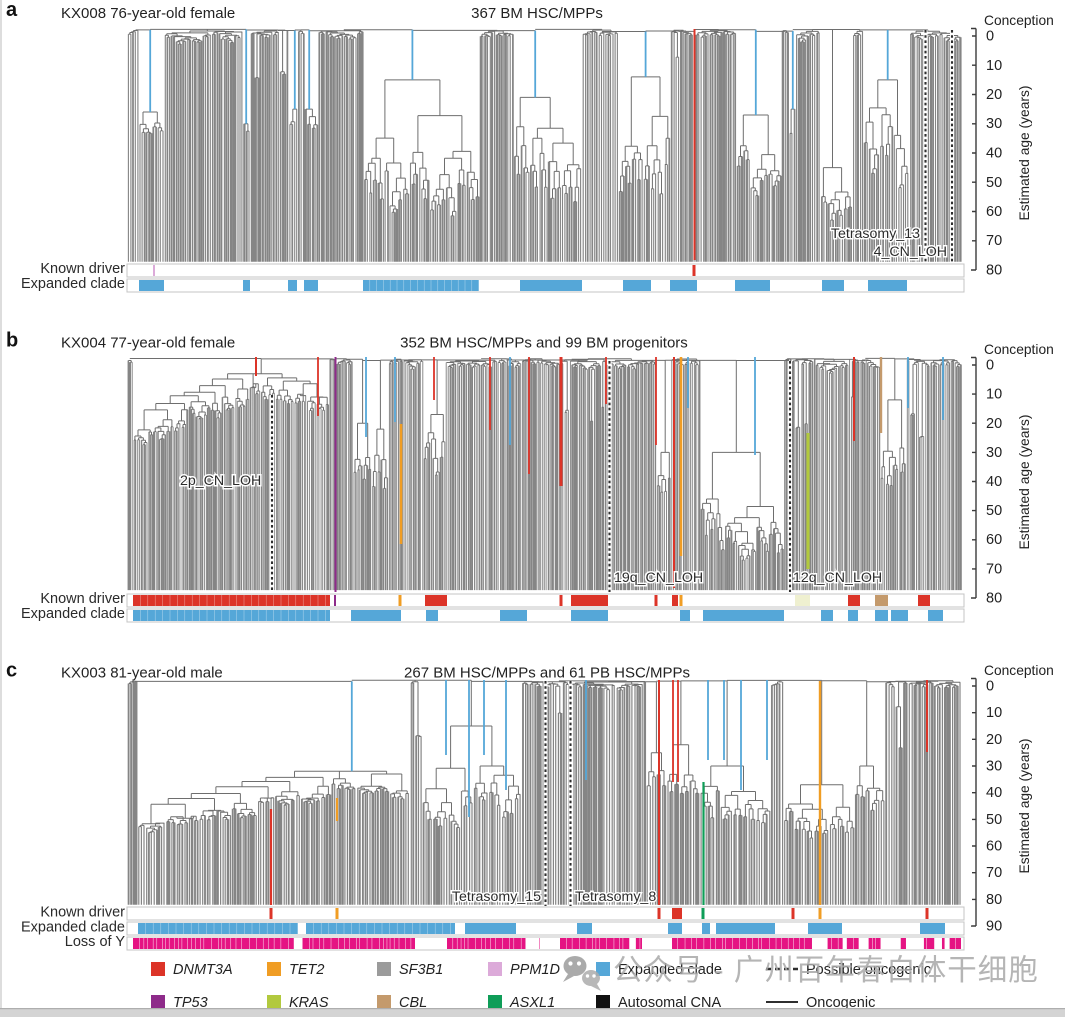  What do you see at coordinates (496, 897) in the screenshot?
I see `svg-text: Tetrasomy_15` at bounding box center [496, 897].